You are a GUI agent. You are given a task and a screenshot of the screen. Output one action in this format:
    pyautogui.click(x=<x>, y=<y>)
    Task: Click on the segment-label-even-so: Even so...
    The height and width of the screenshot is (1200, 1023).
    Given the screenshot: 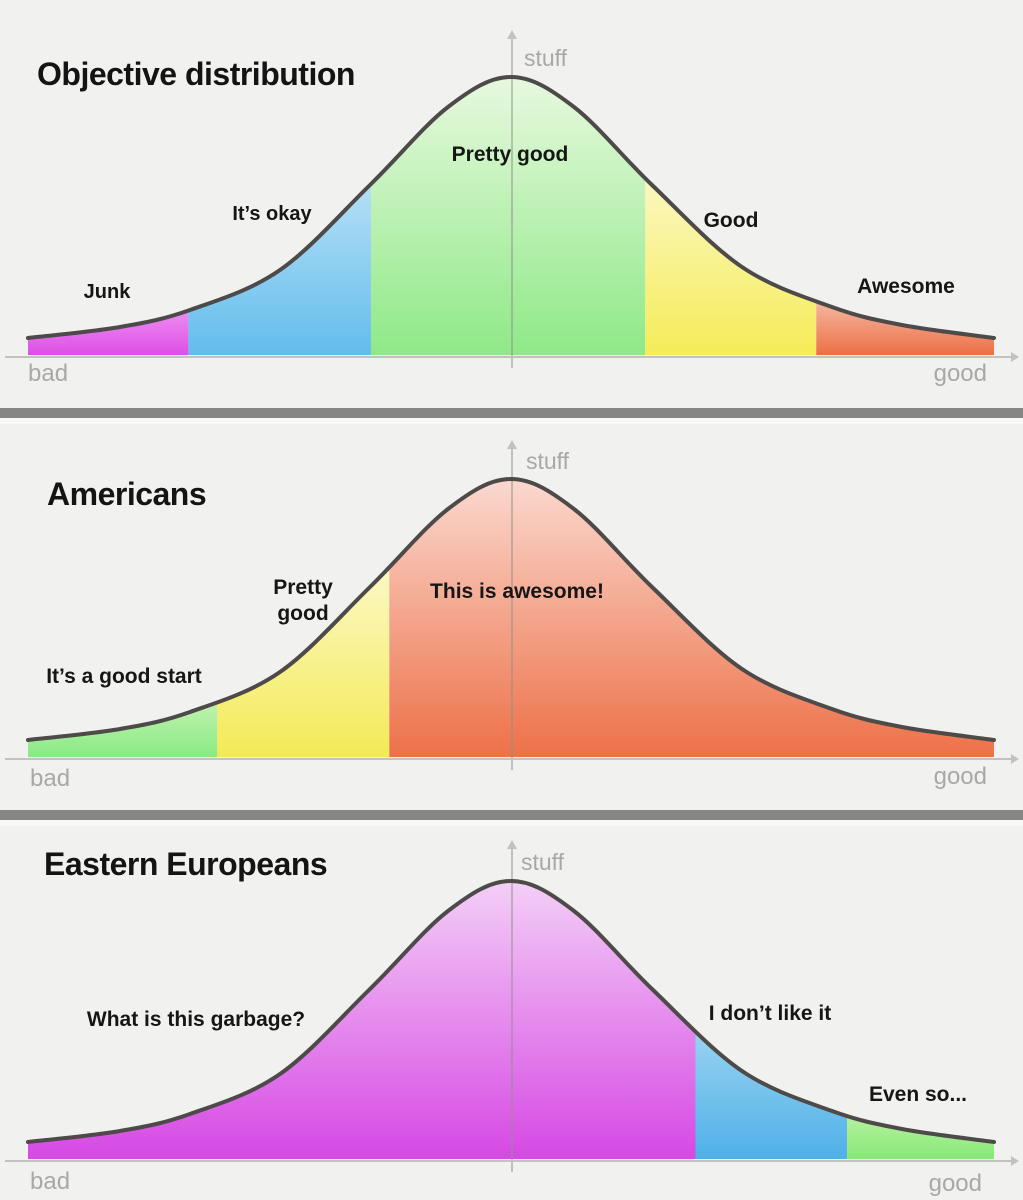 What is the action you would take?
    pyautogui.click(x=918, y=1094)
    